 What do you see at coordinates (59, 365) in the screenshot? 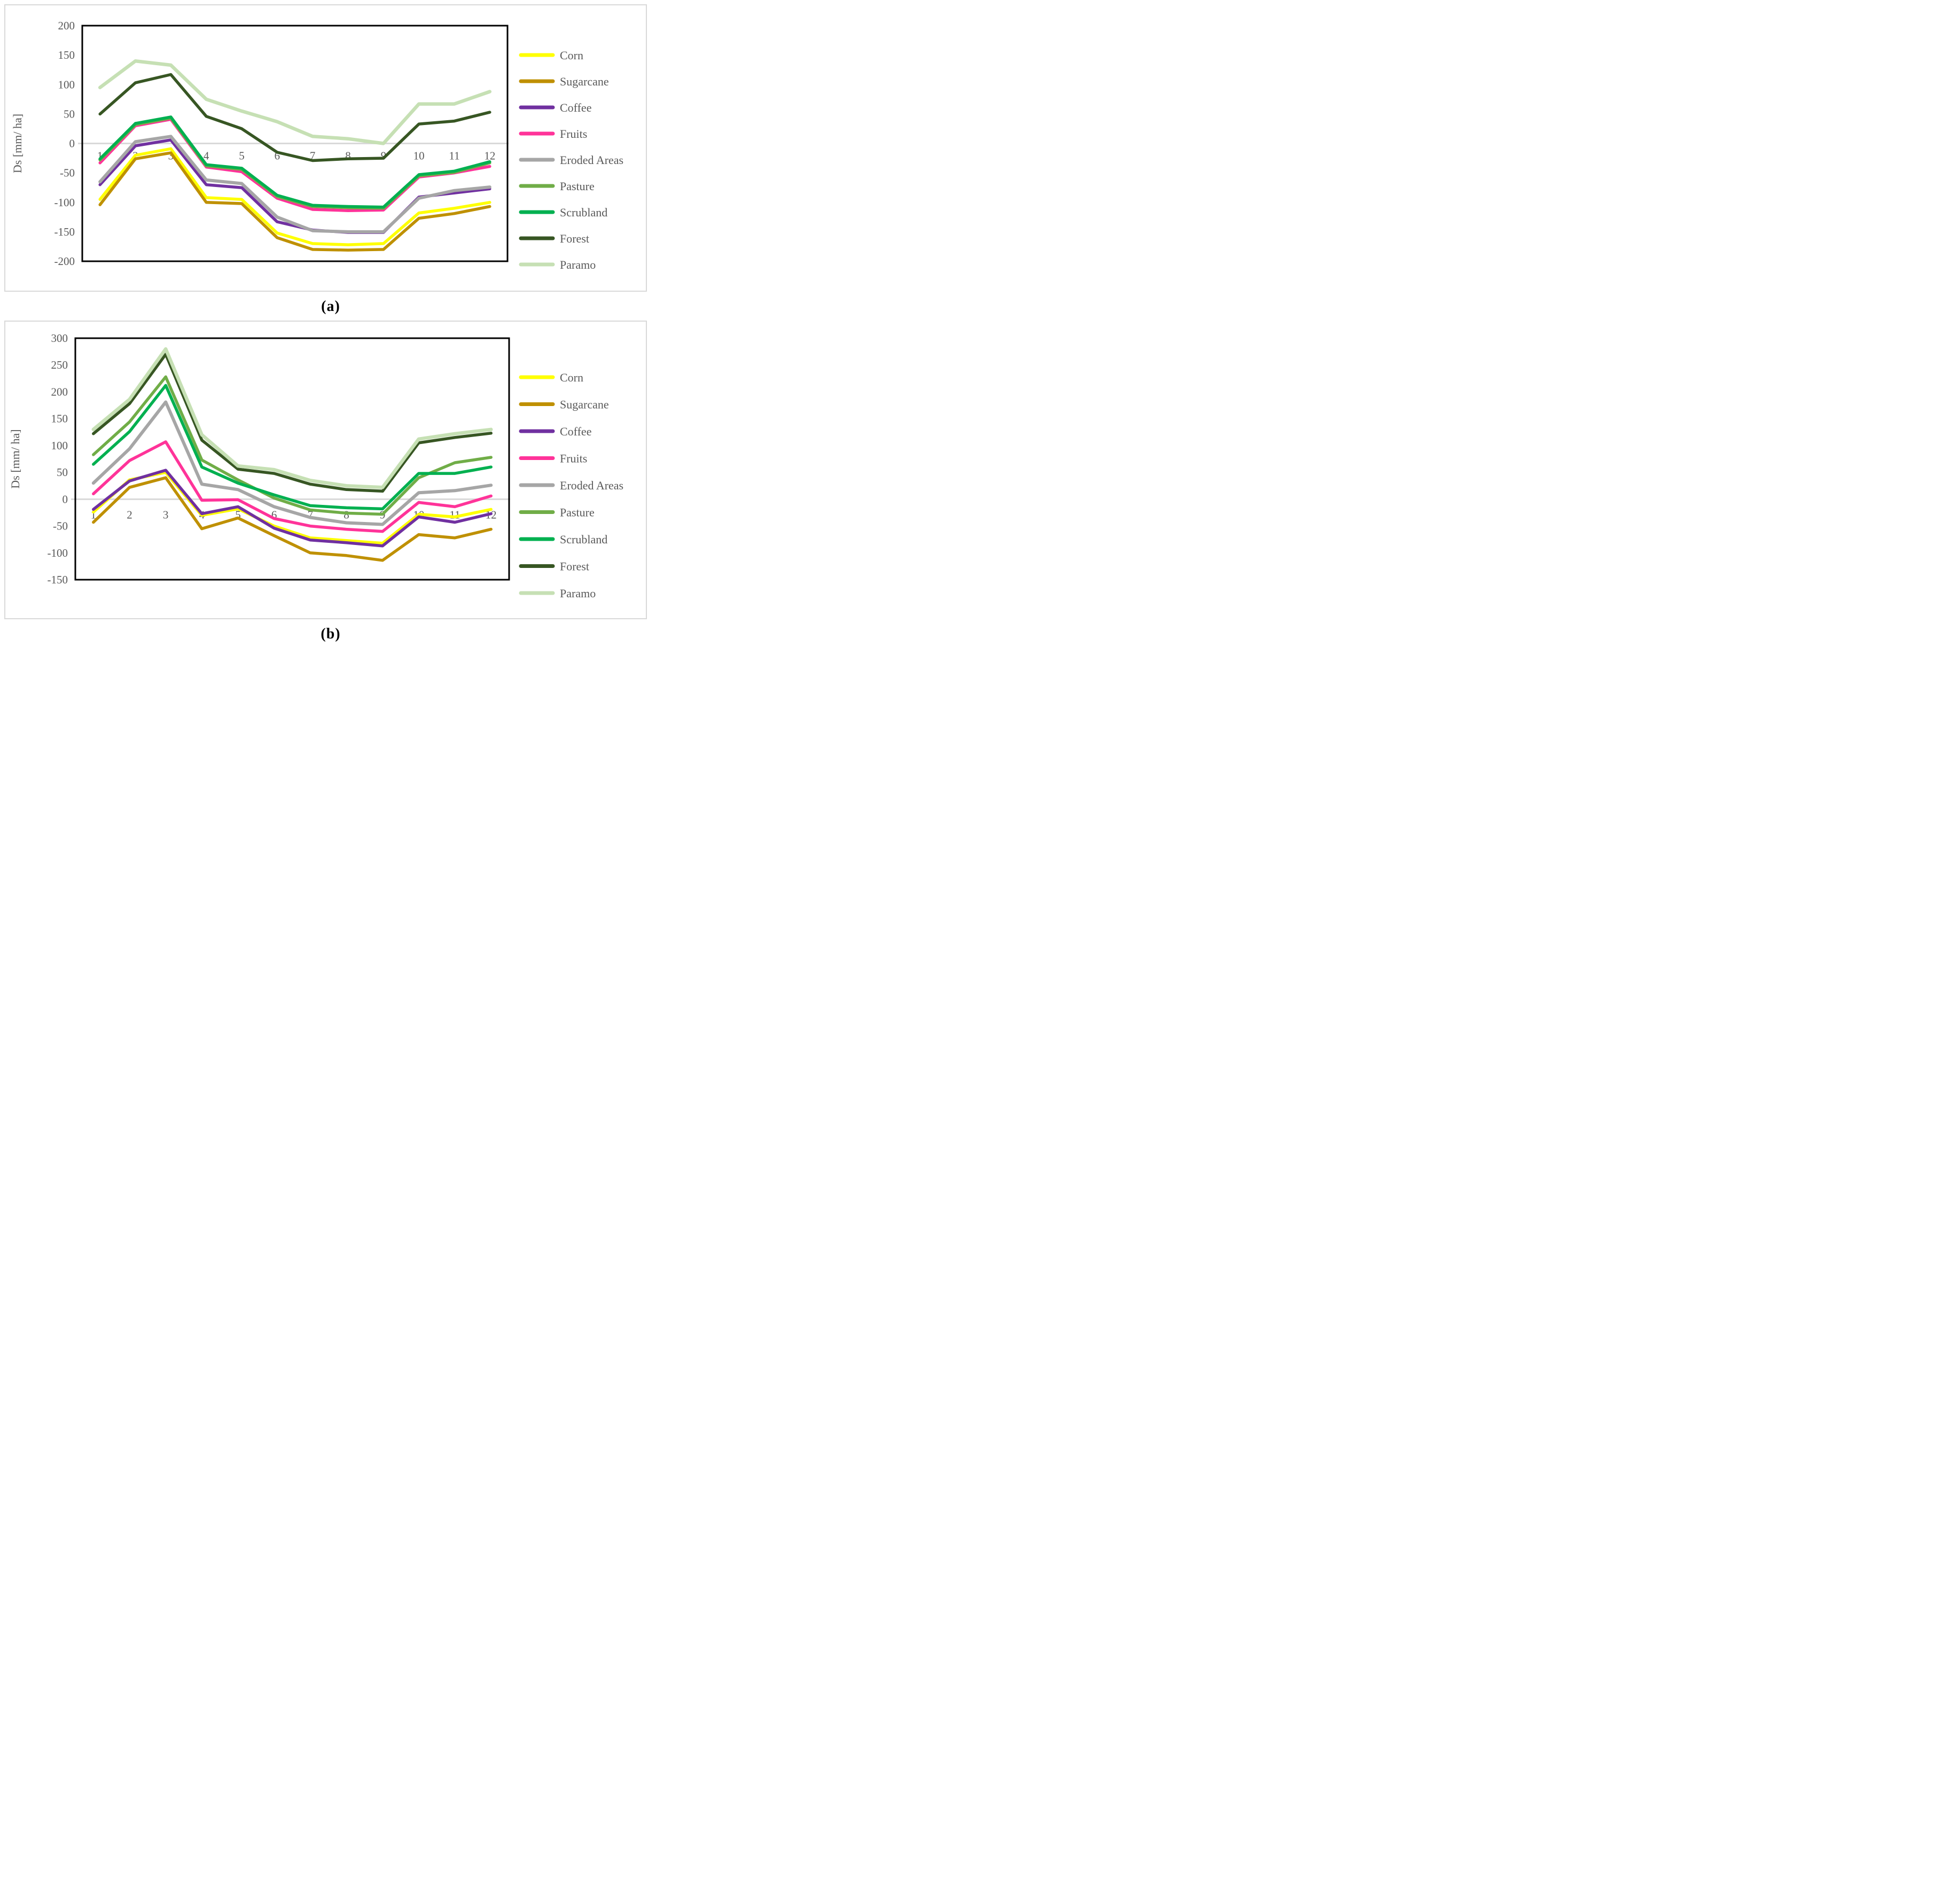
I see `y-tick-label: 250` at bounding box center [59, 365].